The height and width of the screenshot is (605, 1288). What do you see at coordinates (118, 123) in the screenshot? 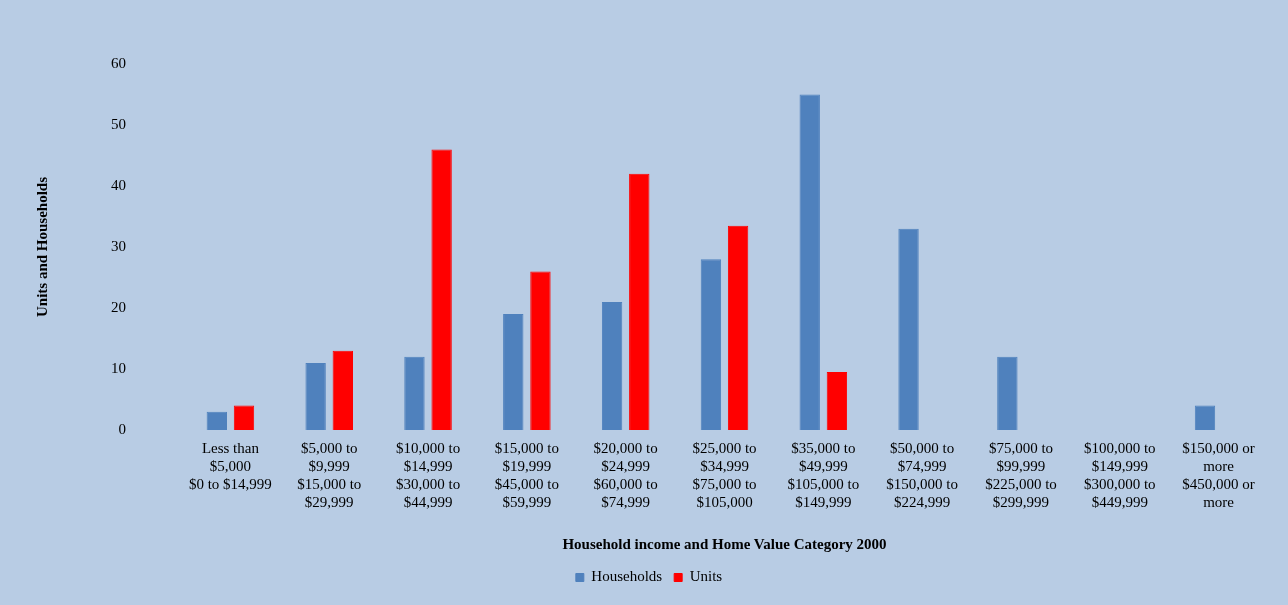
I see `y-tick-label: 50` at bounding box center [118, 123].